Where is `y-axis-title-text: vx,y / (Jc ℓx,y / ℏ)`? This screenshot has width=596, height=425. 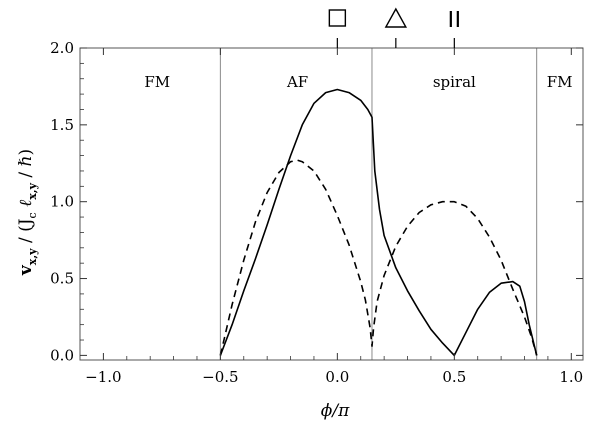 y-axis-title-text: vx,y / (Jc ℓx,y / ℏ) is located at coordinates (27, 212).